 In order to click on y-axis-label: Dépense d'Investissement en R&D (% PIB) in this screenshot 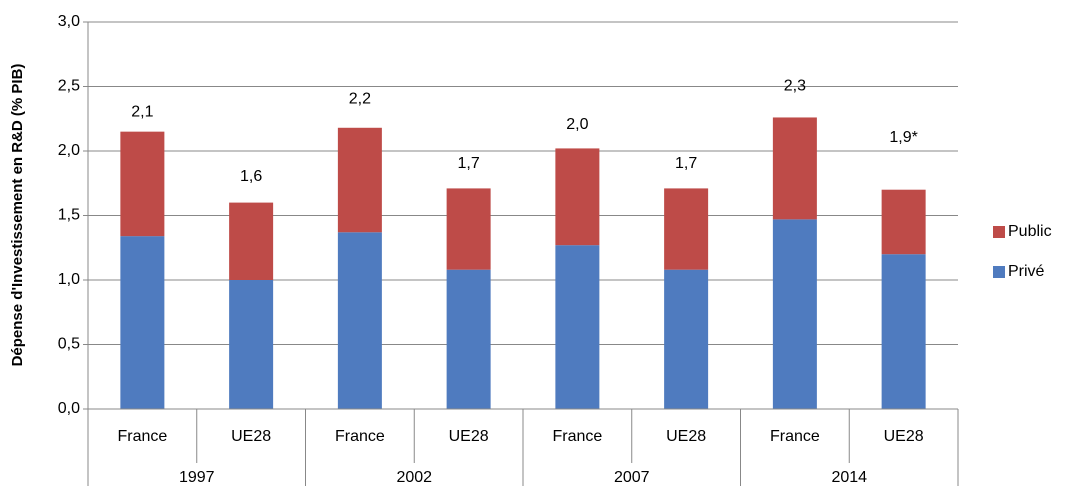, I will do `click(17, 215)`.